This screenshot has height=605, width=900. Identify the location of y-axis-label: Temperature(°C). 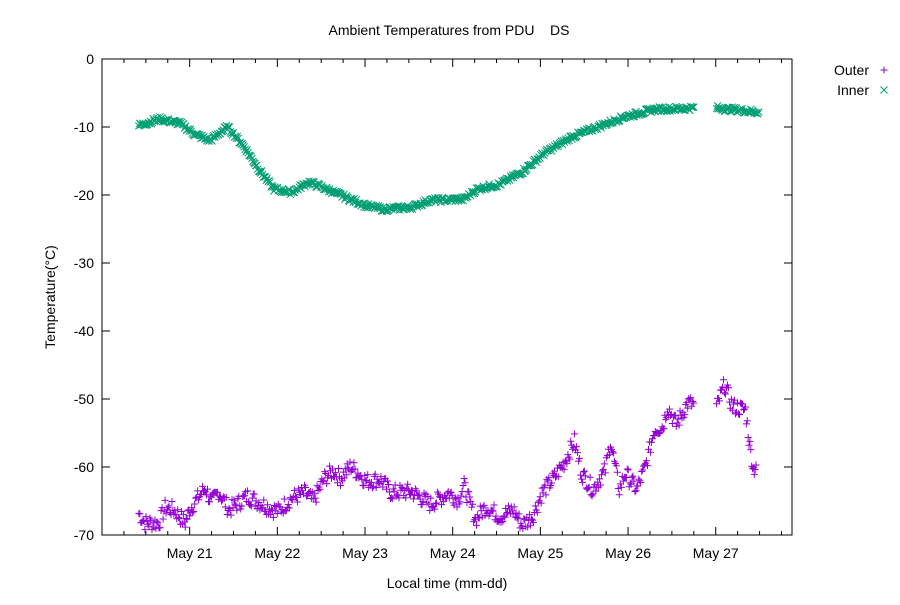
(50, 297).